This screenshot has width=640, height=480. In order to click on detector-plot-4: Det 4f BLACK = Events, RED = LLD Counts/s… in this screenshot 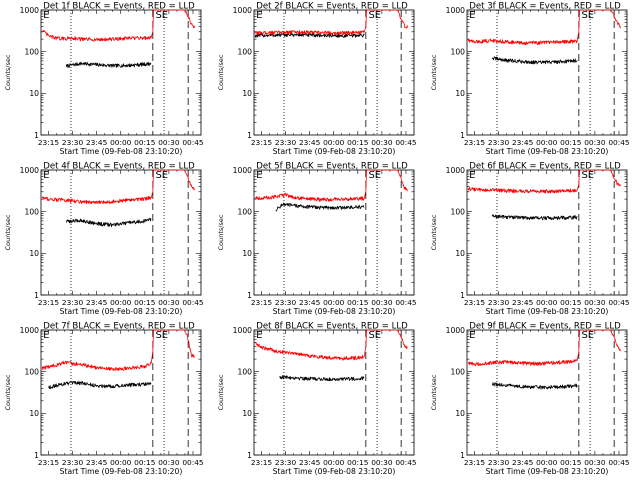, I will do `click(104, 239)`.